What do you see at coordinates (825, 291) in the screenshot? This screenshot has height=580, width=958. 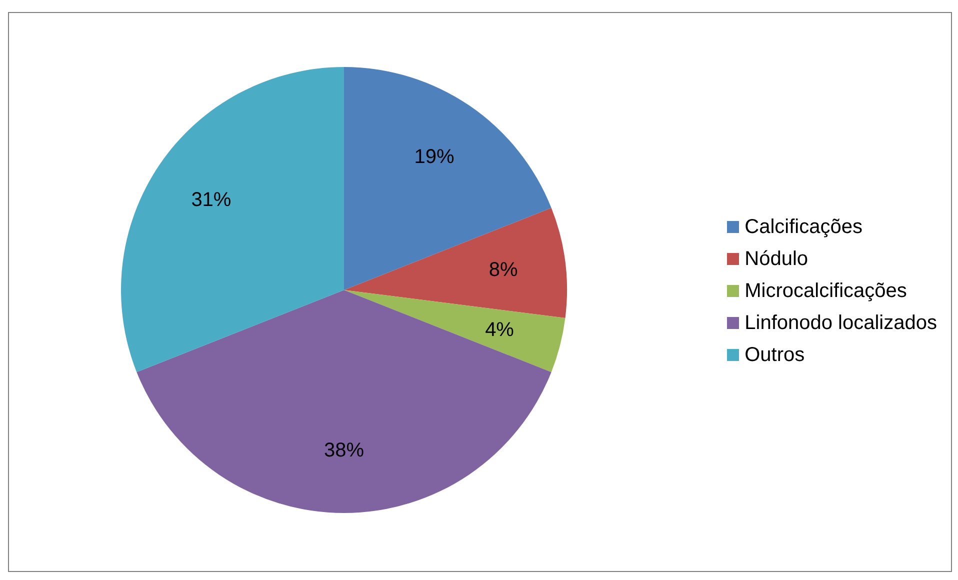 I see `legend-label: Microcalcificações` at bounding box center [825, 291].